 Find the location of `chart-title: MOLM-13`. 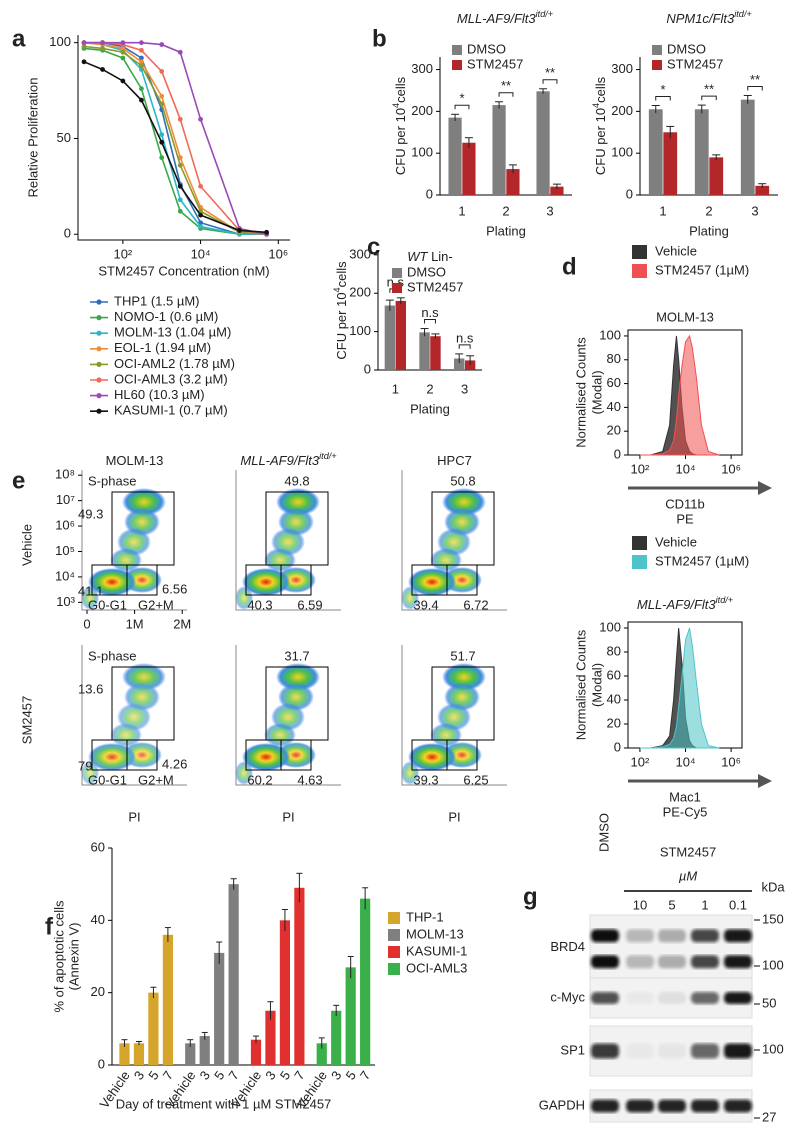

chart-title: MOLM-13 is located at coordinates (685, 316).